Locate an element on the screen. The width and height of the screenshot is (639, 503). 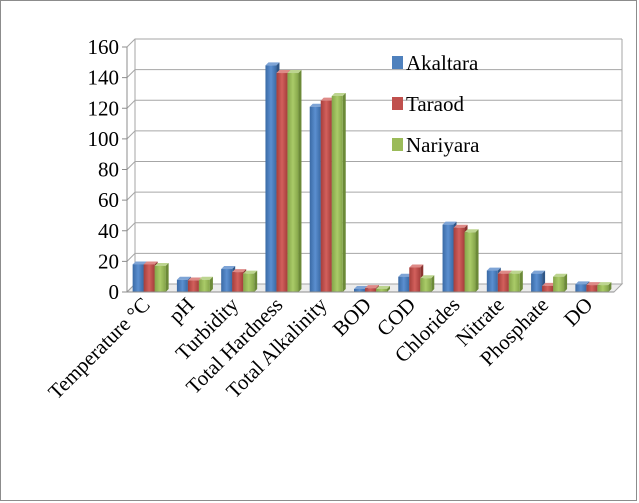
legend-label: Taraod is located at coordinates (435, 104).